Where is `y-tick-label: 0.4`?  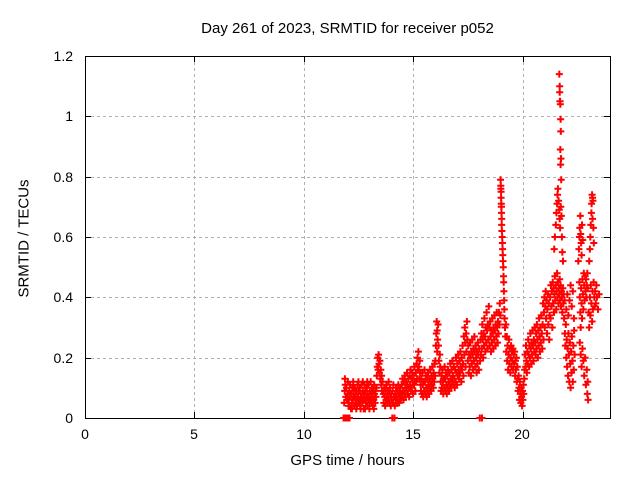
y-tick-label: 0.4 is located at coordinates (63, 297).